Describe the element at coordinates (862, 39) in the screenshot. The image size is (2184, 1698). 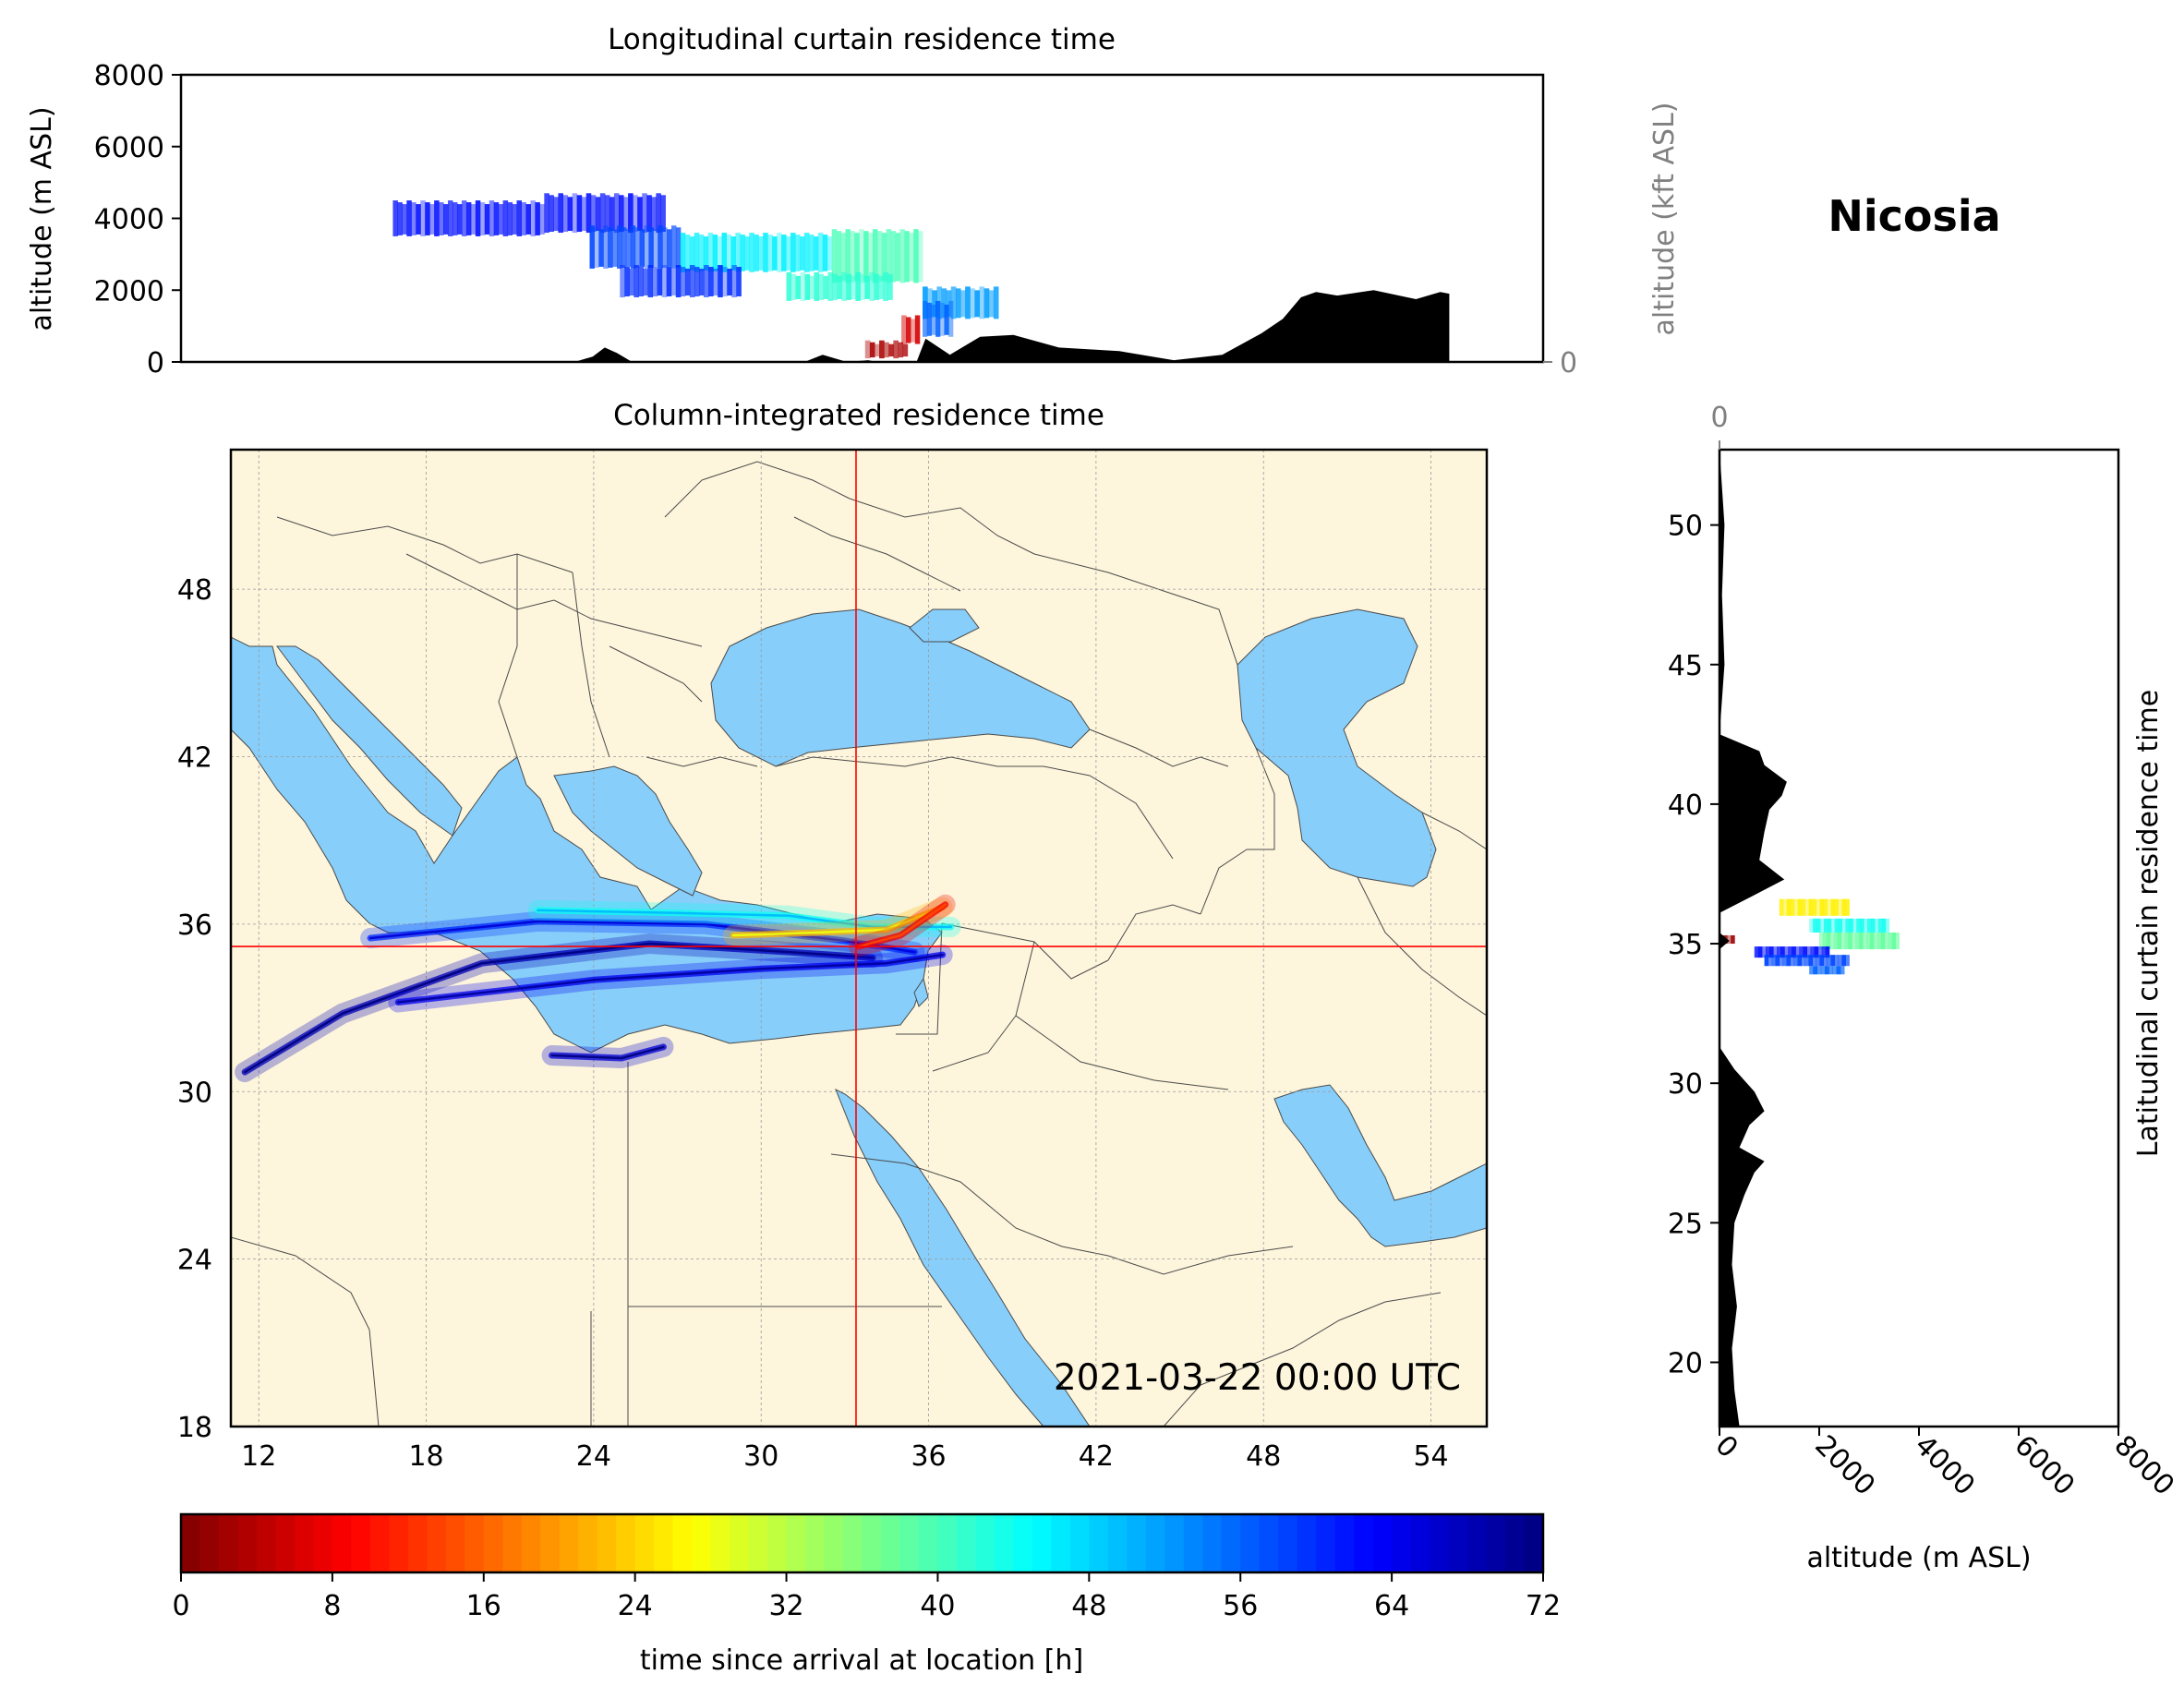
I see `top-title: Longitudinal curtain residence time` at that location.